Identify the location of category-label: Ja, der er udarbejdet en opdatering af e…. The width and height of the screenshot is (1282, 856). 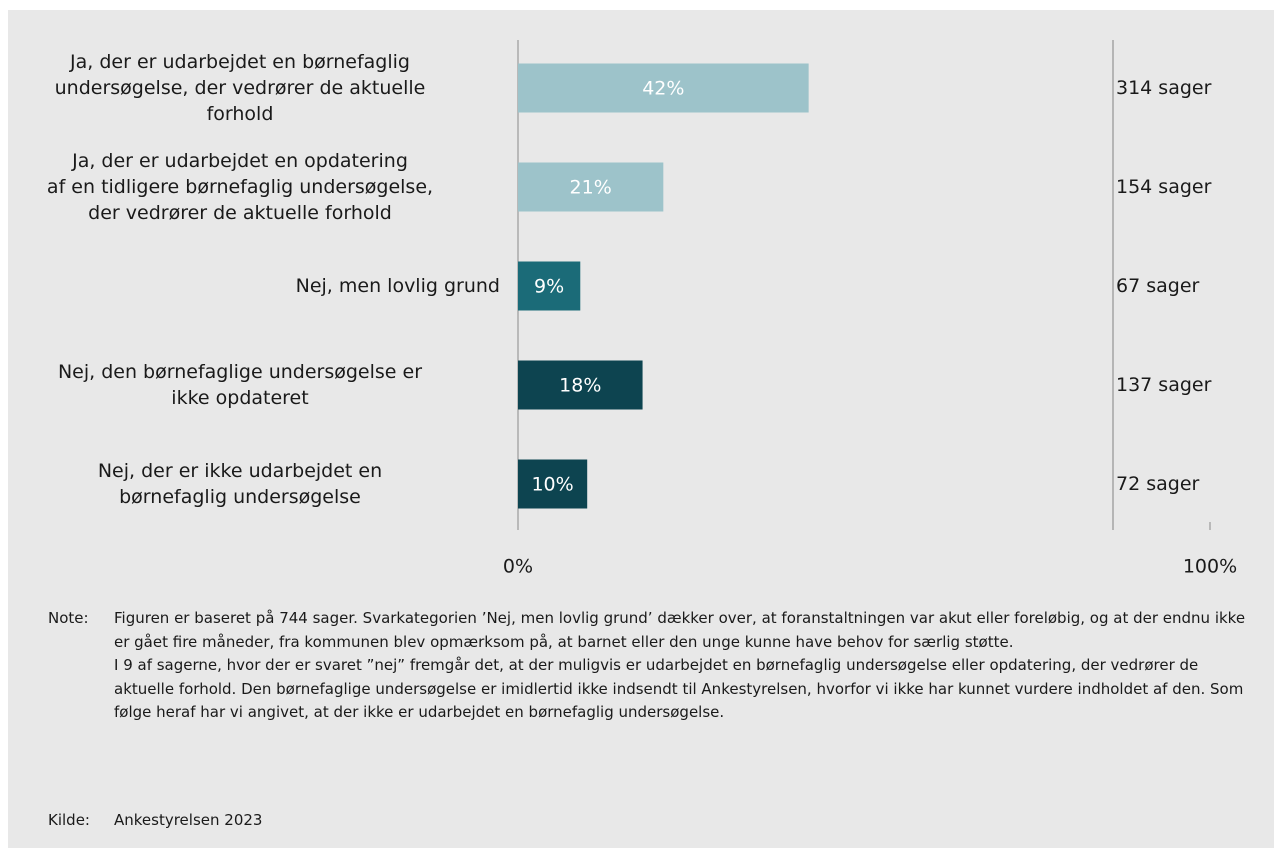
(240, 187).